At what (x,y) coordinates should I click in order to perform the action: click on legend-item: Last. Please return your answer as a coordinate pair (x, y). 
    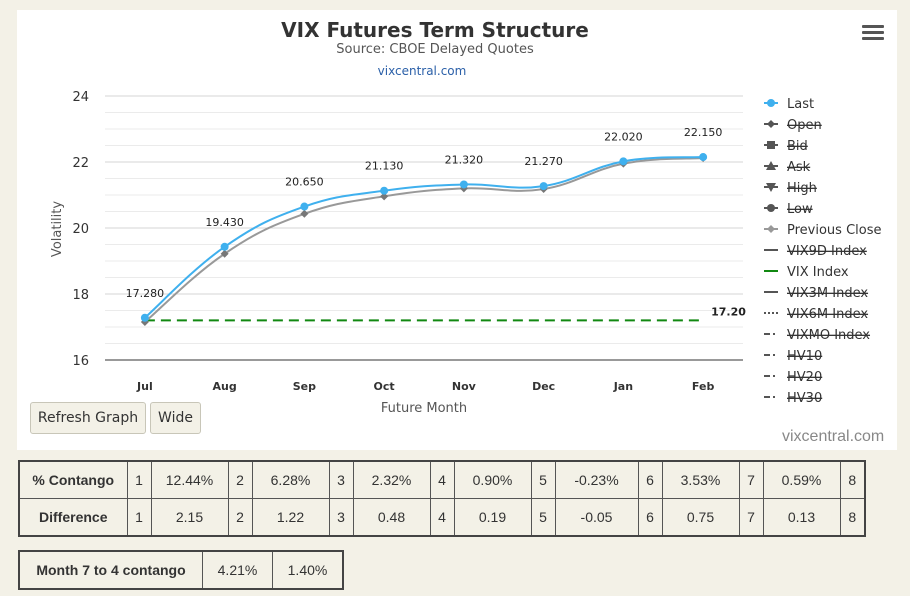
    Looking at the image, I should click on (789, 104).